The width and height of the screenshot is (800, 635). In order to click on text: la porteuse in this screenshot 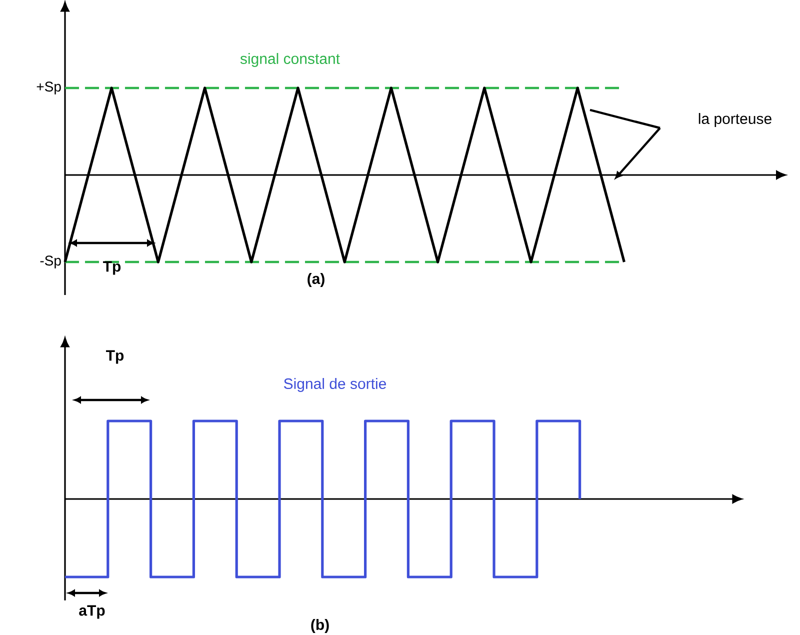, I will do `click(735, 120)`.